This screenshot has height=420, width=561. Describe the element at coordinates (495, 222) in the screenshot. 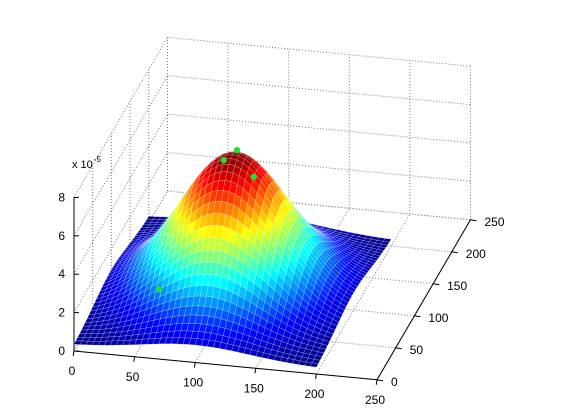

I see `y-tick-label: 250` at that location.